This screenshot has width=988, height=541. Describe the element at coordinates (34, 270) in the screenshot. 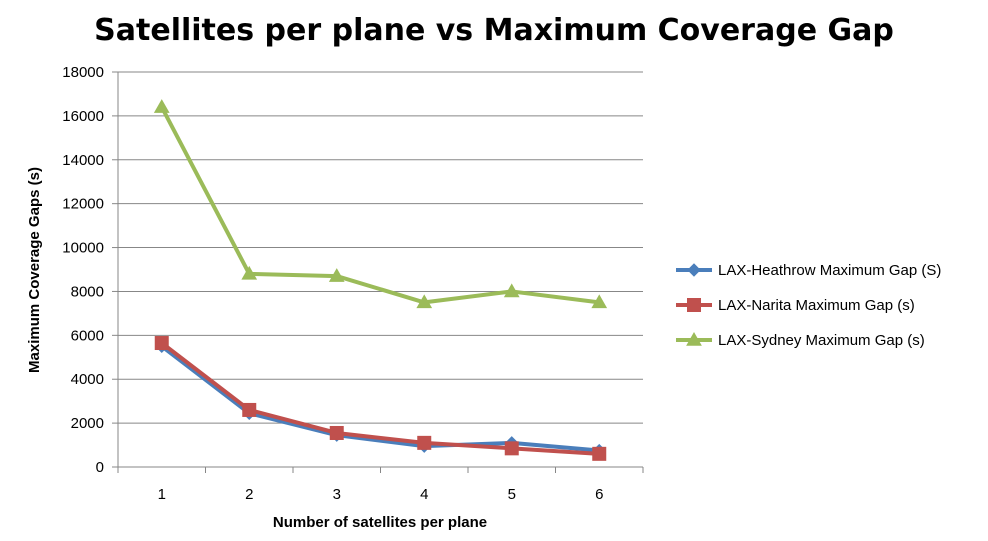

I see `y-axis-label: Maximum Coverage Gaps (s)` at that location.